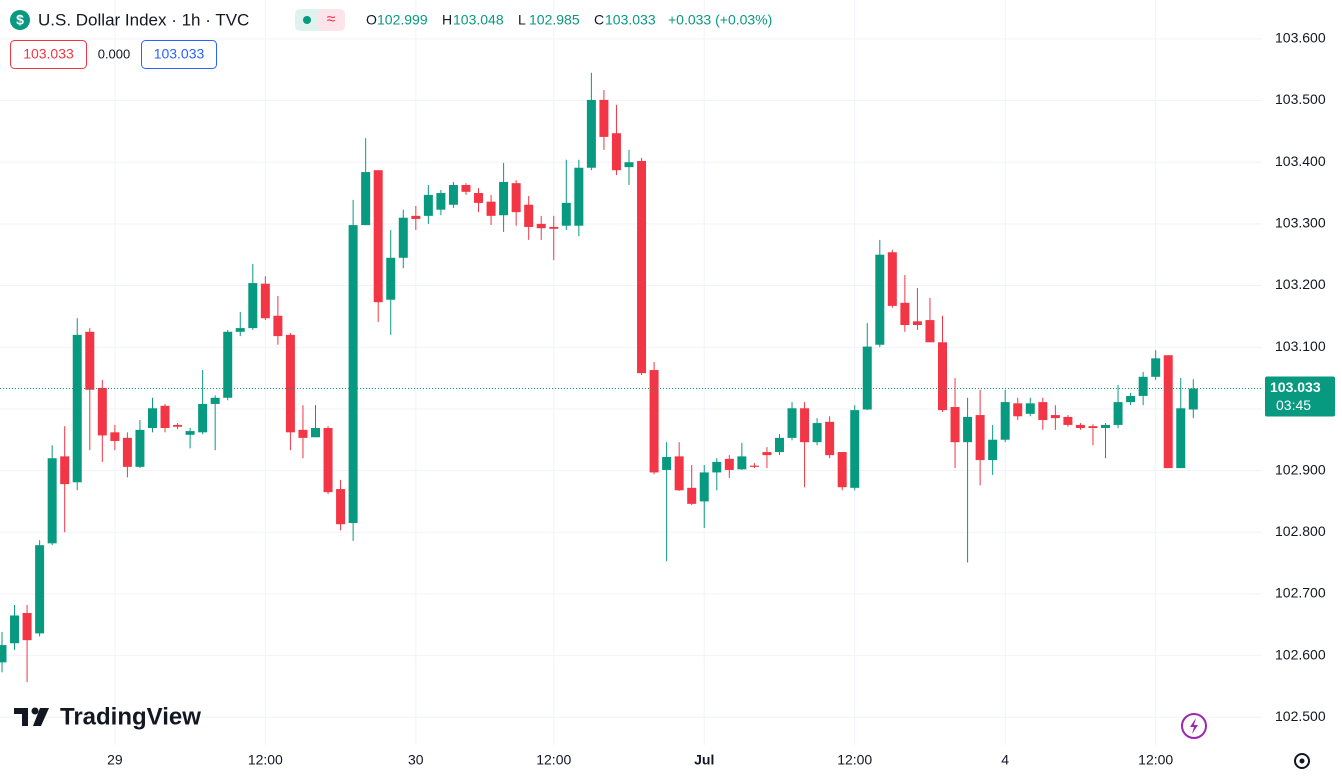 The width and height of the screenshot is (1342, 779). What do you see at coordinates (1300, 654) in the screenshot?
I see `y-tick-label: 102.600` at bounding box center [1300, 654].